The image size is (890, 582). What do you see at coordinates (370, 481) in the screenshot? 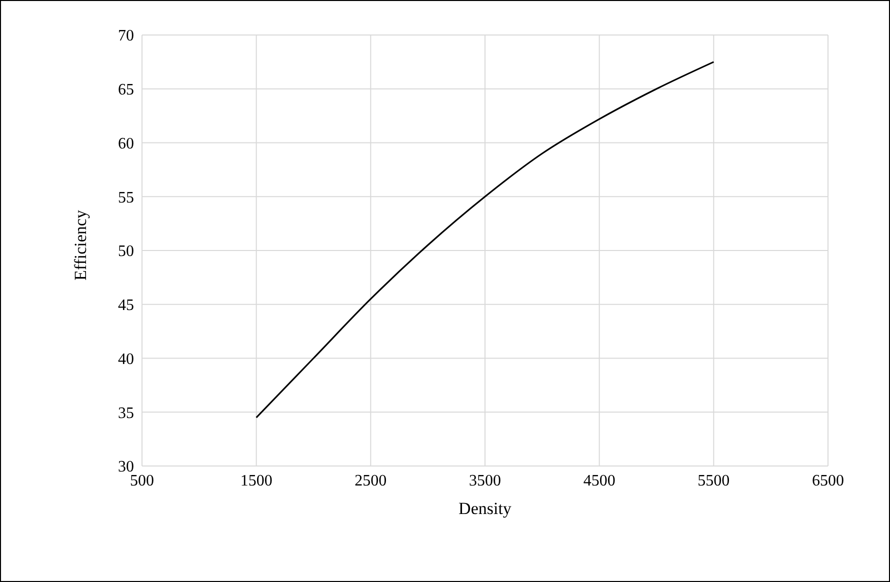
I see `x-tick-label: 2500` at bounding box center [370, 481].